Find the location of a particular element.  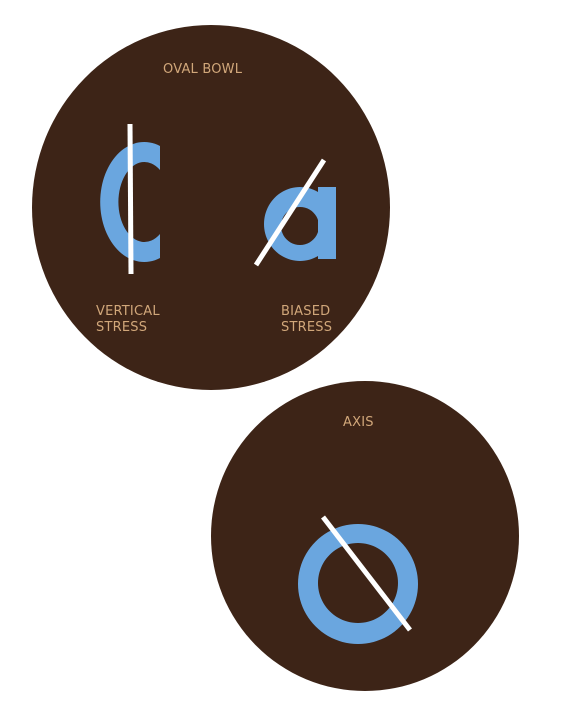

biased-stress-line is located at coordinates (290, 212).